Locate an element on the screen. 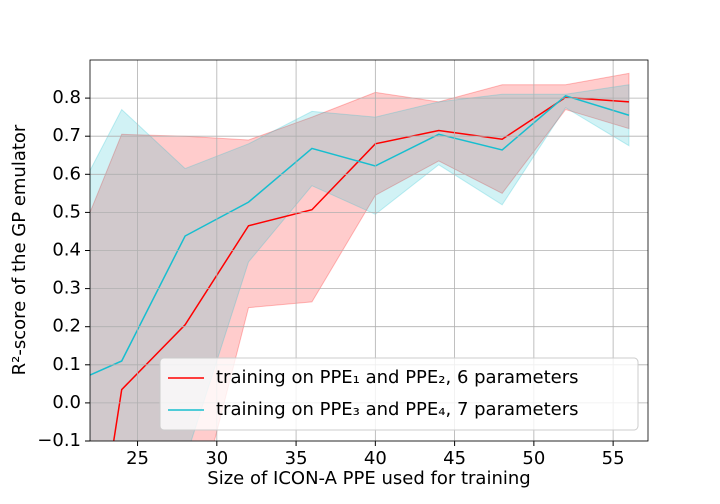  legend-box is located at coordinates (399, 394).